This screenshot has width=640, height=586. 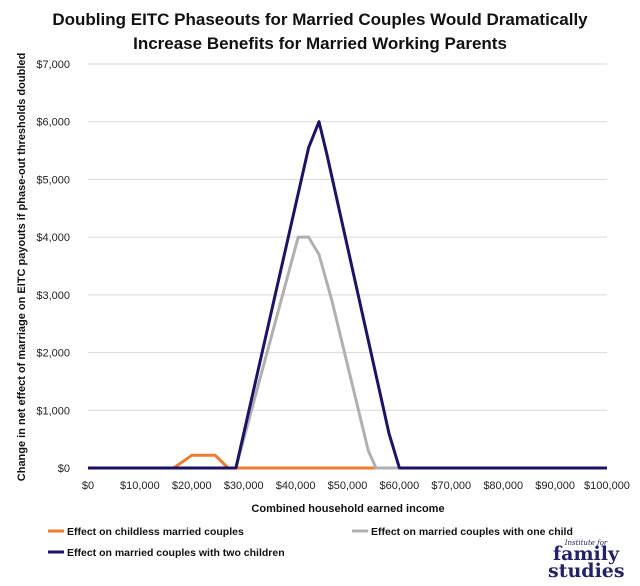 What do you see at coordinates (451, 486) in the screenshot?
I see `x-tick-label: $70,000` at bounding box center [451, 486].